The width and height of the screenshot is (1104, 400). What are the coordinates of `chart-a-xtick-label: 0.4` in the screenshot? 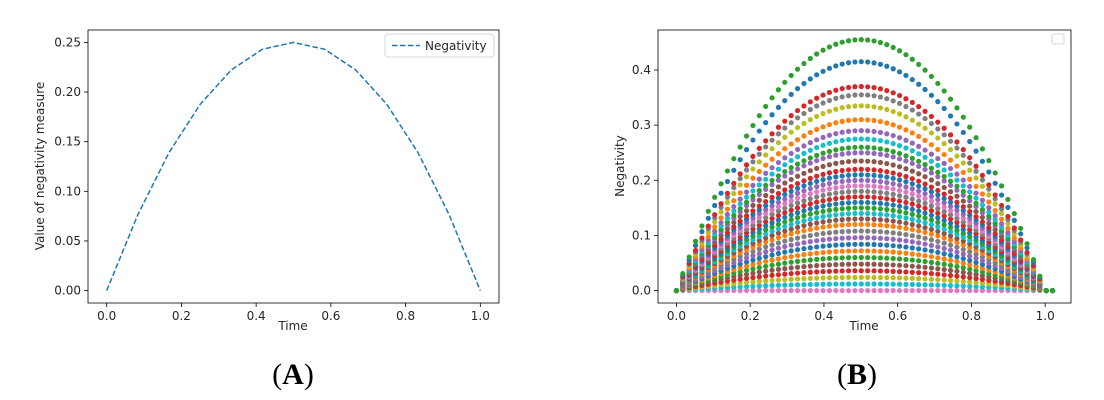 It's located at (256, 316).